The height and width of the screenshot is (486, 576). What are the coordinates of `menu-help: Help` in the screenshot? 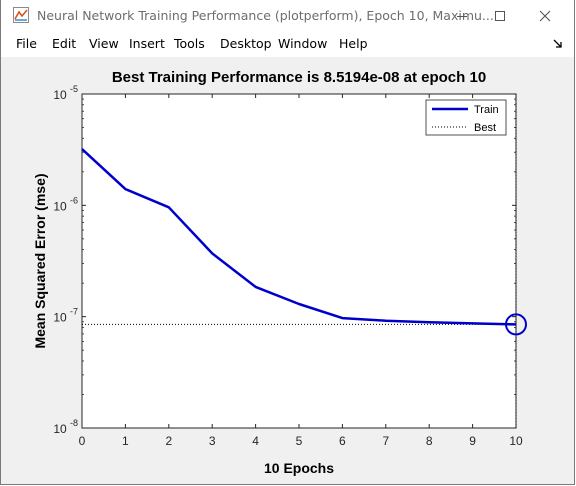 It's located at (353, 43).